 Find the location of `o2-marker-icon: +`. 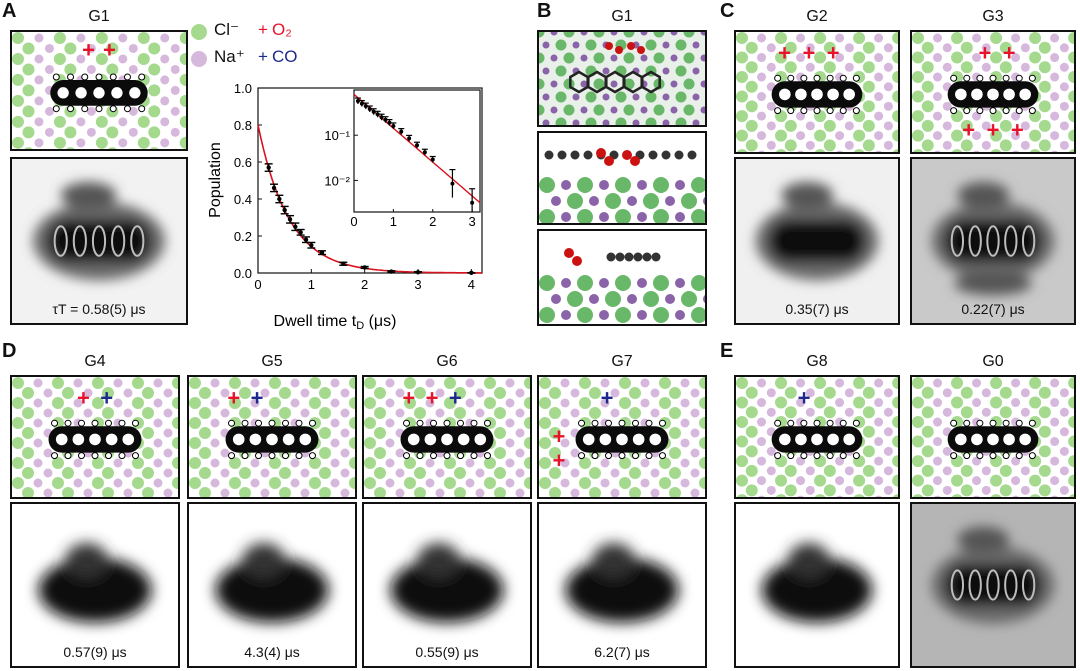

o2-marker-icon: + is located at coordinates (432, 398).